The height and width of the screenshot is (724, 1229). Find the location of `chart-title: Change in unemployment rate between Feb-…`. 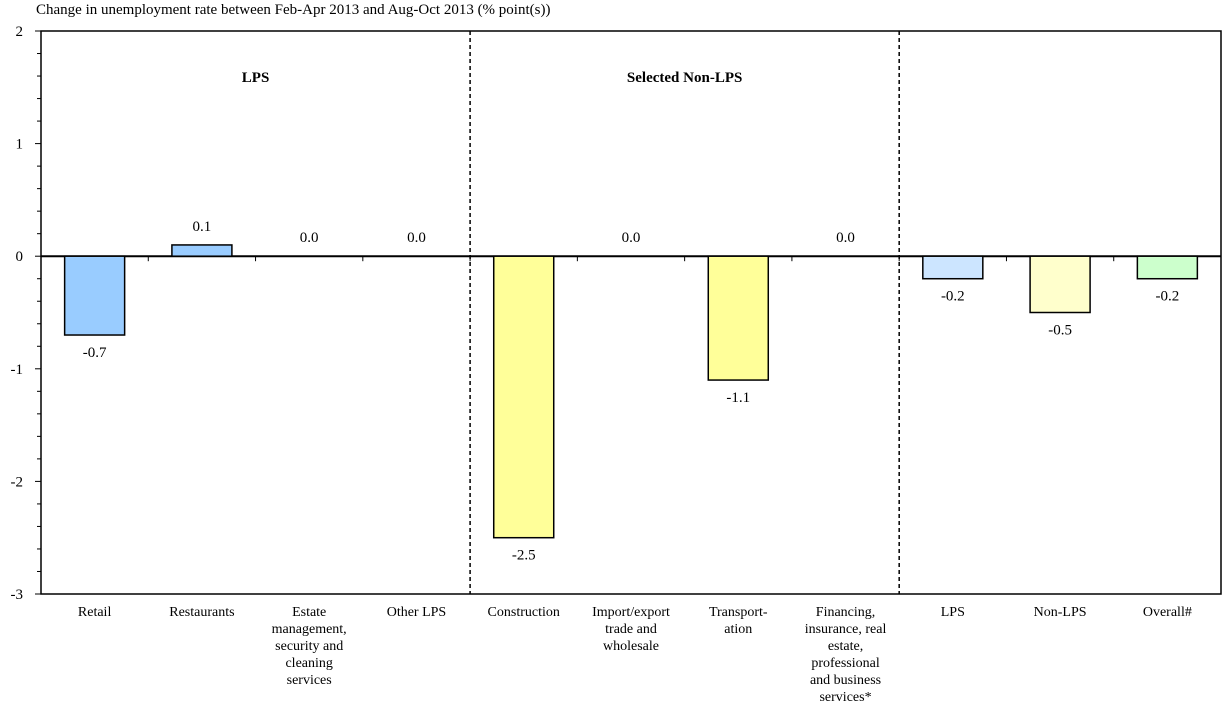

chart-title: Change in unemployment rate between Feb-… is located at coordinates (293, 10).